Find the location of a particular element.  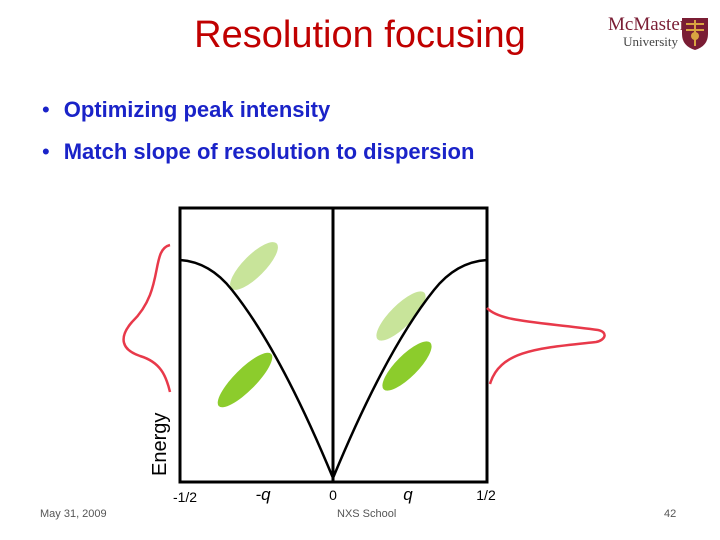

footer-event: NXS School is located at coordinates (367, 514).